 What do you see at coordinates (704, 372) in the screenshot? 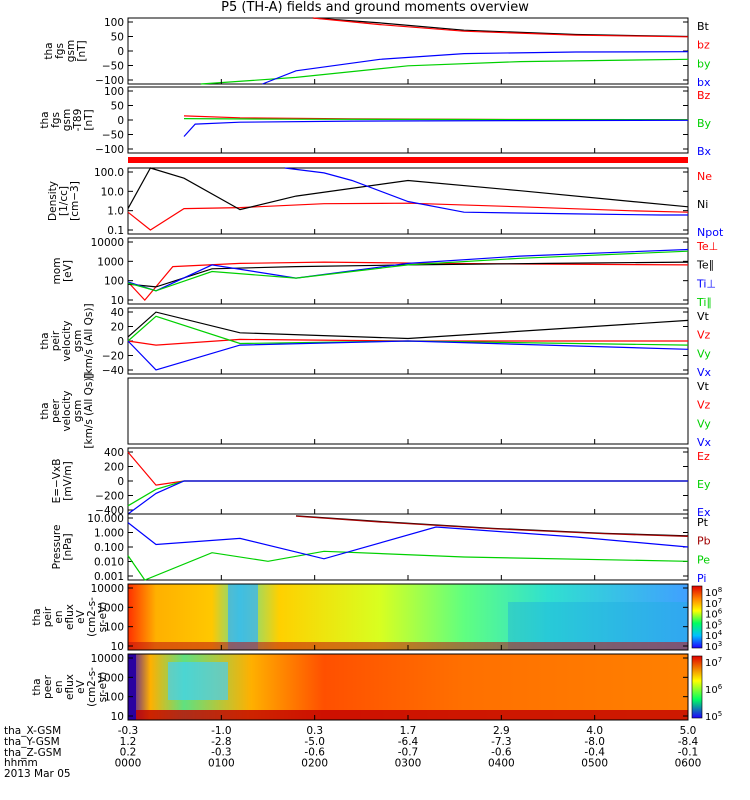
I see `legend-entry: Vx` at bounding box center [704, 372].